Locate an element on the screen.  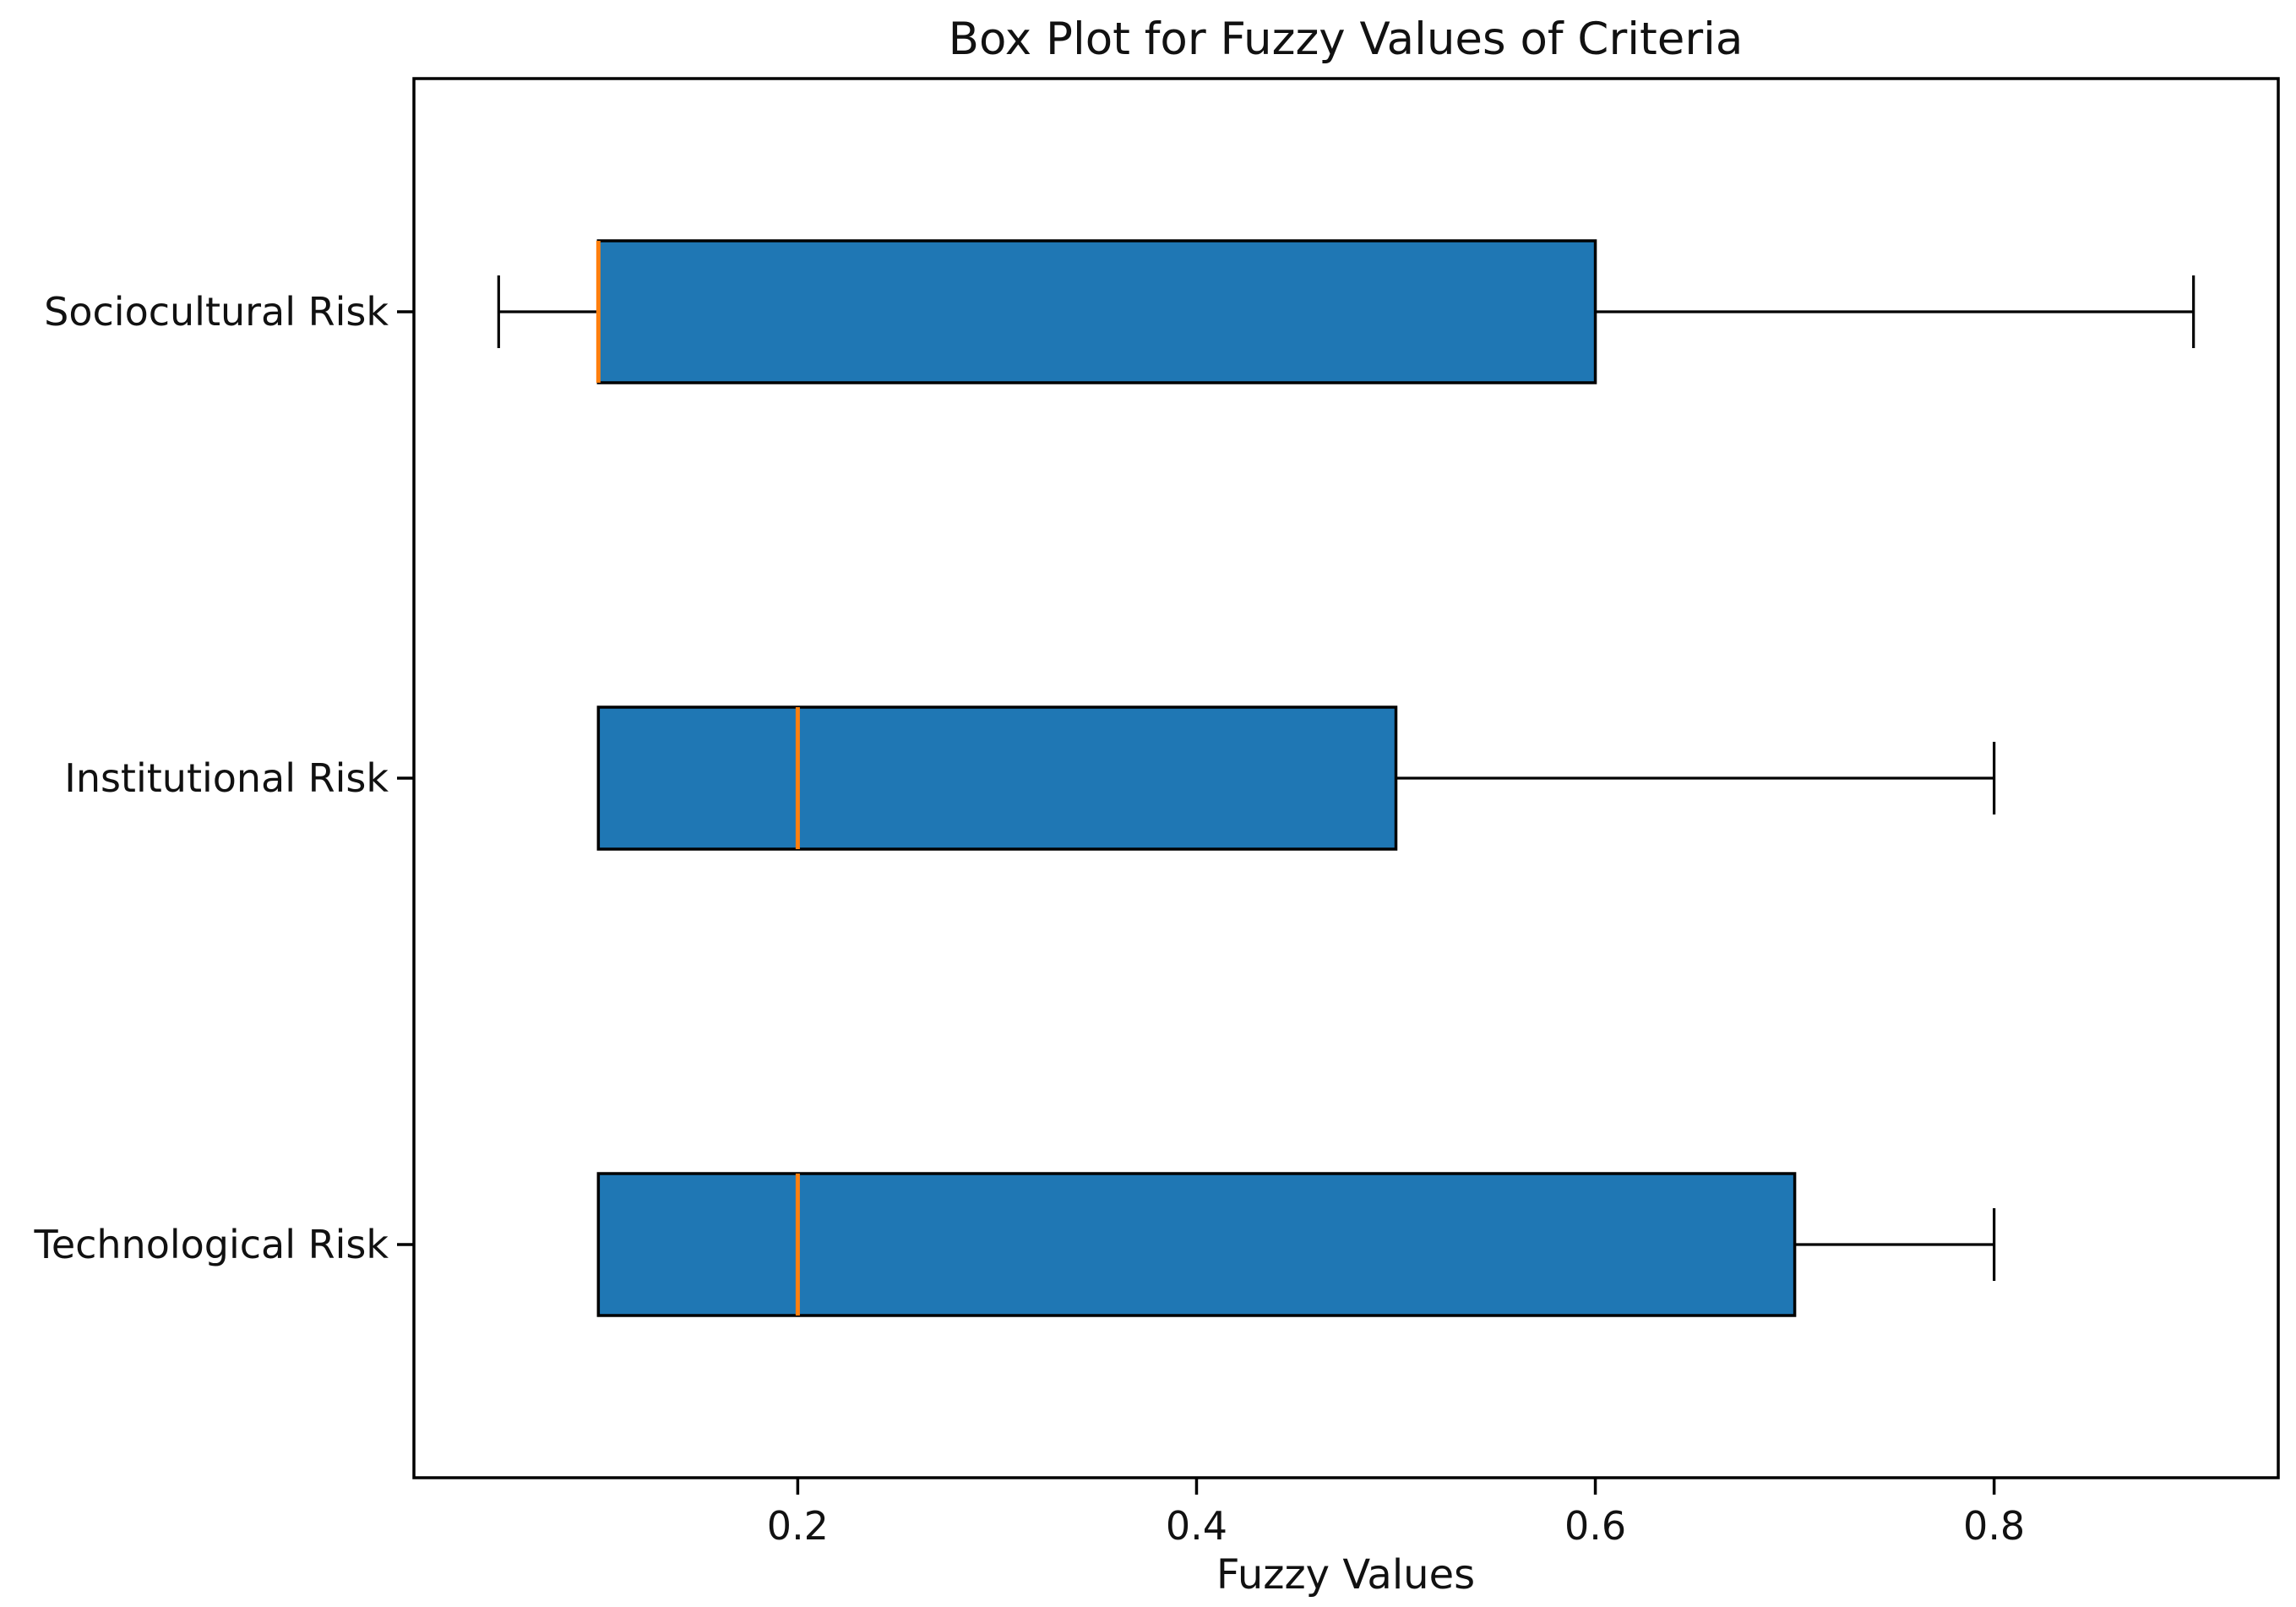
category-label: Technological Risk is located at coordinates (211, 1245).